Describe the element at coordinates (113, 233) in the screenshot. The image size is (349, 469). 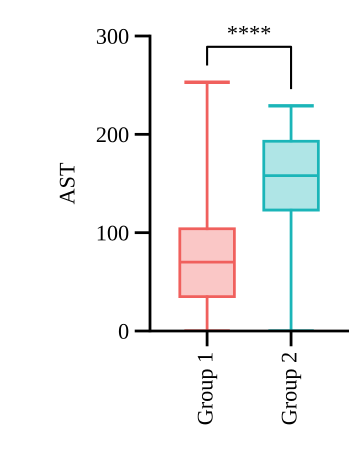
I see `y-tick-label: 100` at that location.